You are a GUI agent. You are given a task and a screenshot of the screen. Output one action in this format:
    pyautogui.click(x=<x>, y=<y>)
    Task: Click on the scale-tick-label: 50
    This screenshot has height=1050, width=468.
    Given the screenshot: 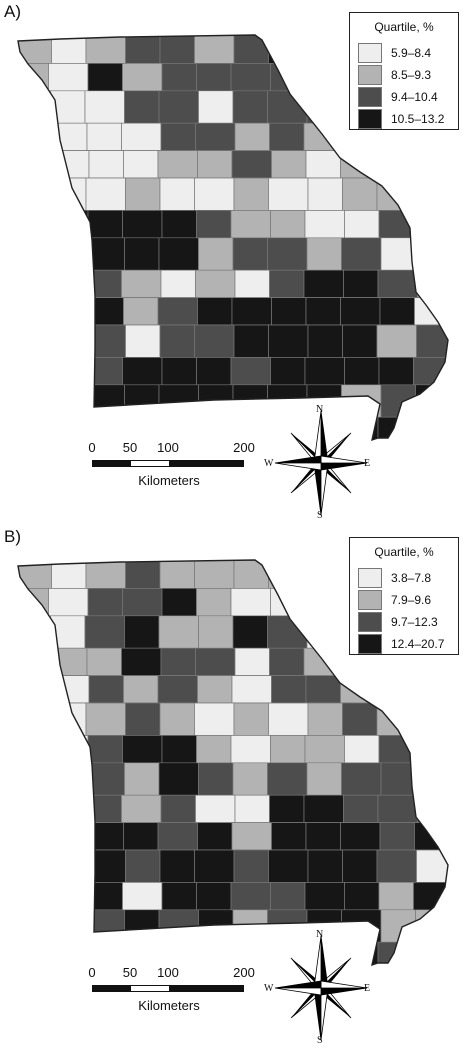 What is the action you would take?
    pyautogui.click(x=130, y=447)
    